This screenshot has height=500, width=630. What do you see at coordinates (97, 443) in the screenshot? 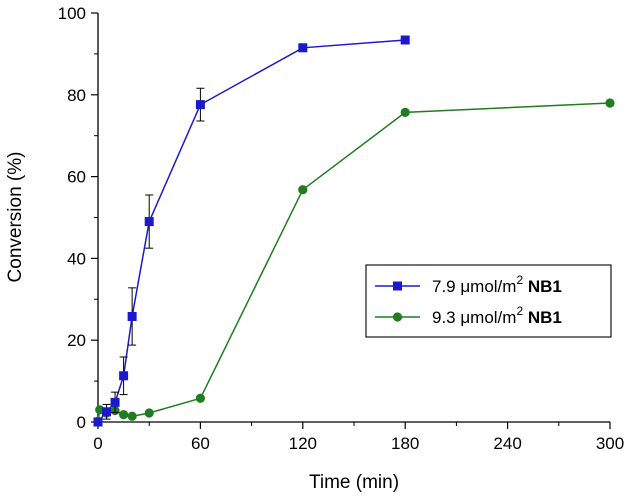
I see `x-tick-label: 0` at bounding box center [97, 443].